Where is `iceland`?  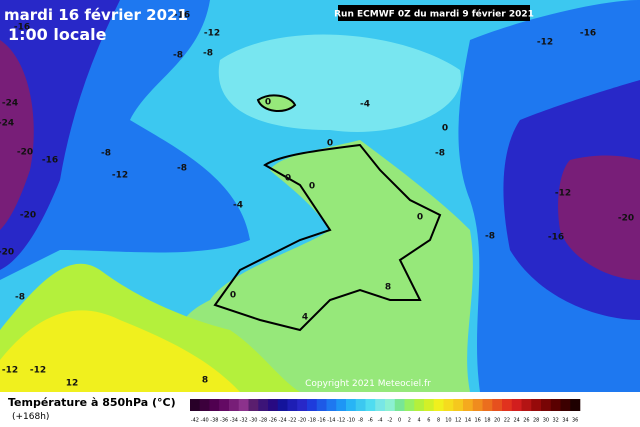
iceland is located at coordinates (276, 103).